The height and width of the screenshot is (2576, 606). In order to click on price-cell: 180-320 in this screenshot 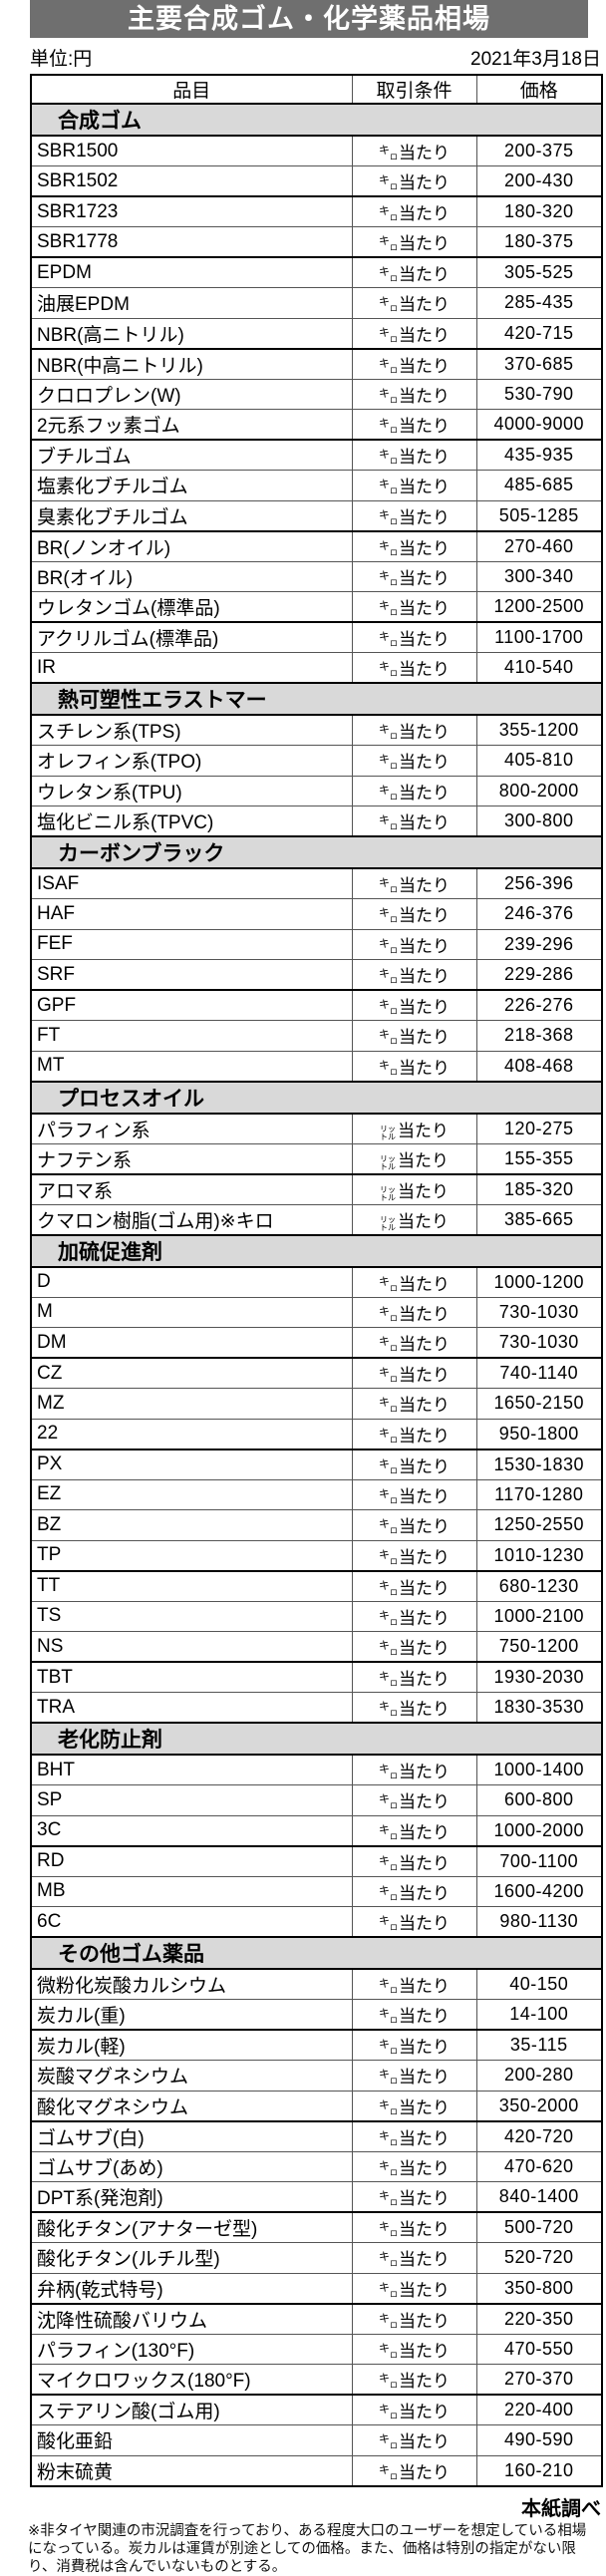, I will do `click(538, 211)`.